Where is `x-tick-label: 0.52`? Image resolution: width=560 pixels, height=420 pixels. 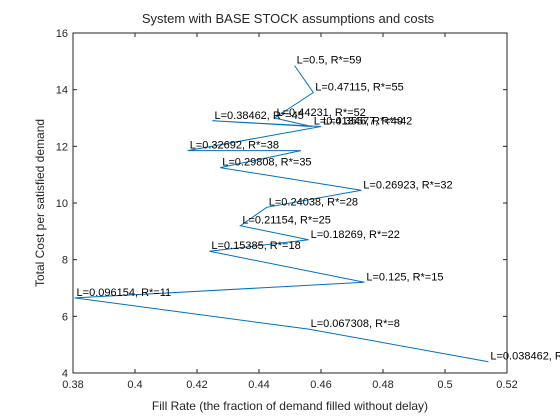
x-tick-label: 0.52 is located at coordinates (506, 385).